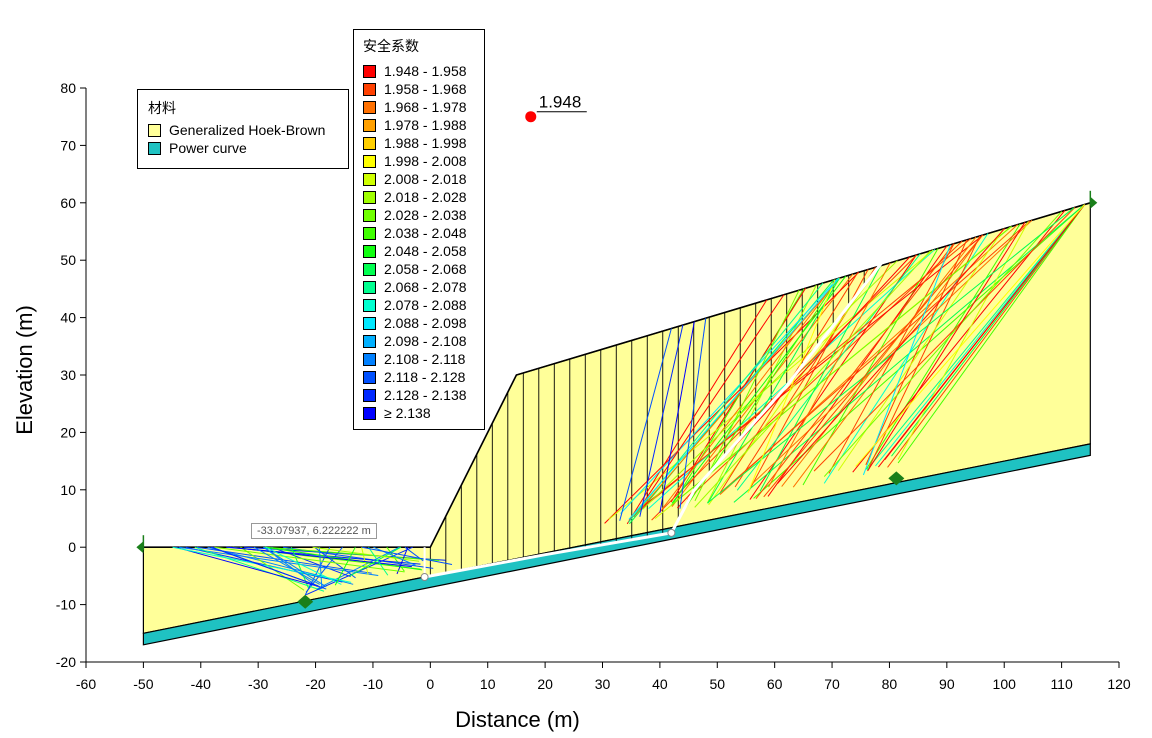 This screenshot has width=1152, height=738. Describe the element at coordinates (315, 684) in the screenshot. I see `x-tick-label: -20` at that location.